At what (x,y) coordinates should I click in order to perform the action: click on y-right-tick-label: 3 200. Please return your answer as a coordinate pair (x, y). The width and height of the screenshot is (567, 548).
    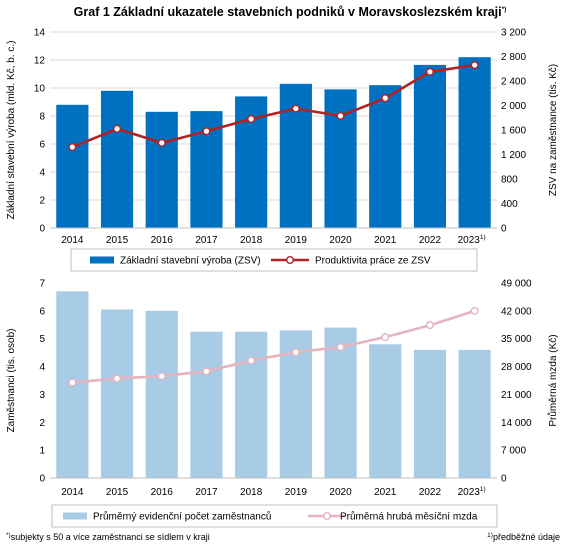
    Looking at the image, I should click on (513, 33).